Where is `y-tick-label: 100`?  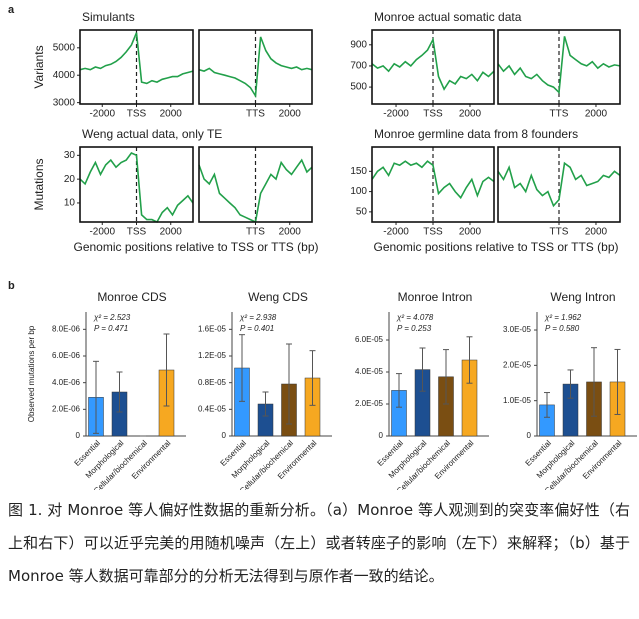 y-tick-label: 100 is located at coordinates (358, 191).